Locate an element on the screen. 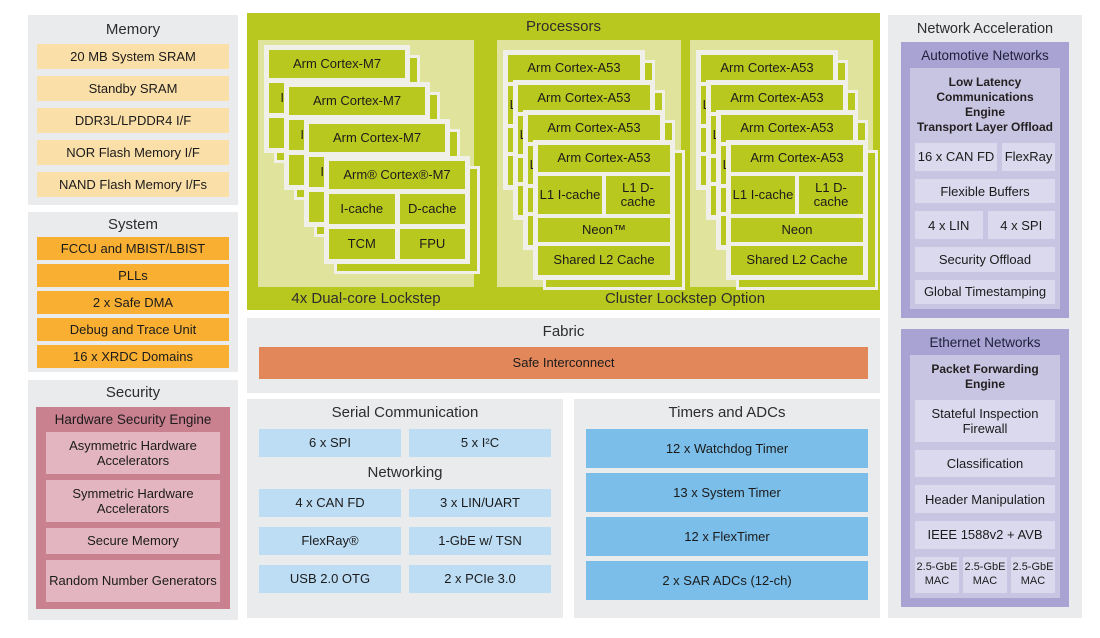 This screenshot has width=1100, height=638. header-line: Packet Forwarding is located at coordinates (985, 369).